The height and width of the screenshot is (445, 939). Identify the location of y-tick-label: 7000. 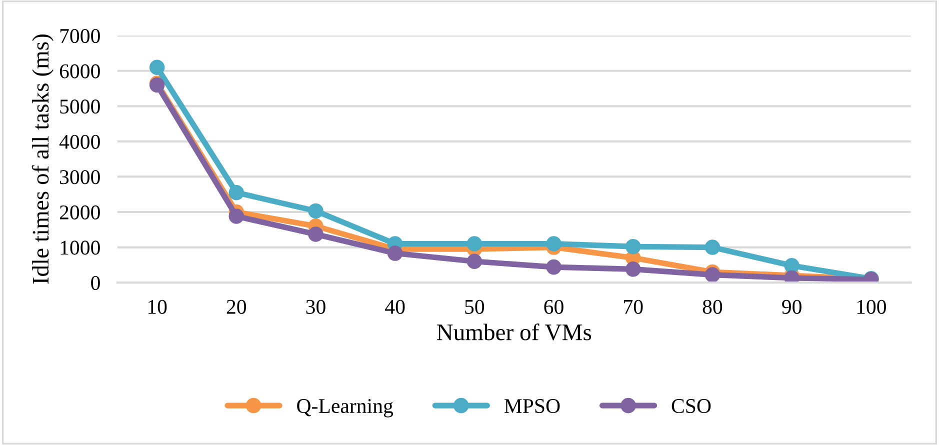
(80, 36).